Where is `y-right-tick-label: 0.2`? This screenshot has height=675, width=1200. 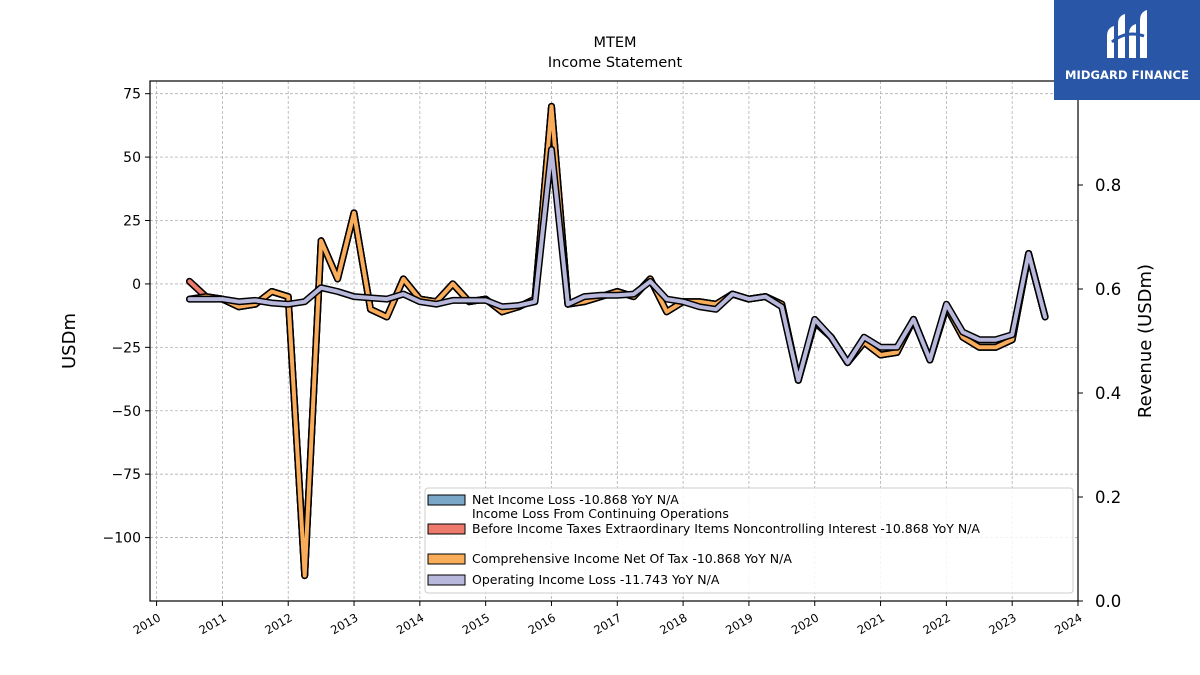
y-right-tick-label: 0.2 is located at coordinates (1108, 497).